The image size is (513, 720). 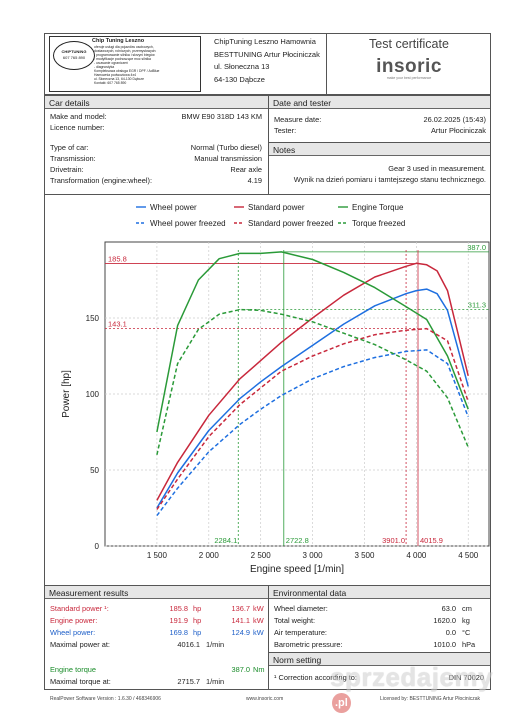 I want to click on date-tester-header: Date and tester, so click(x=379, y=102).